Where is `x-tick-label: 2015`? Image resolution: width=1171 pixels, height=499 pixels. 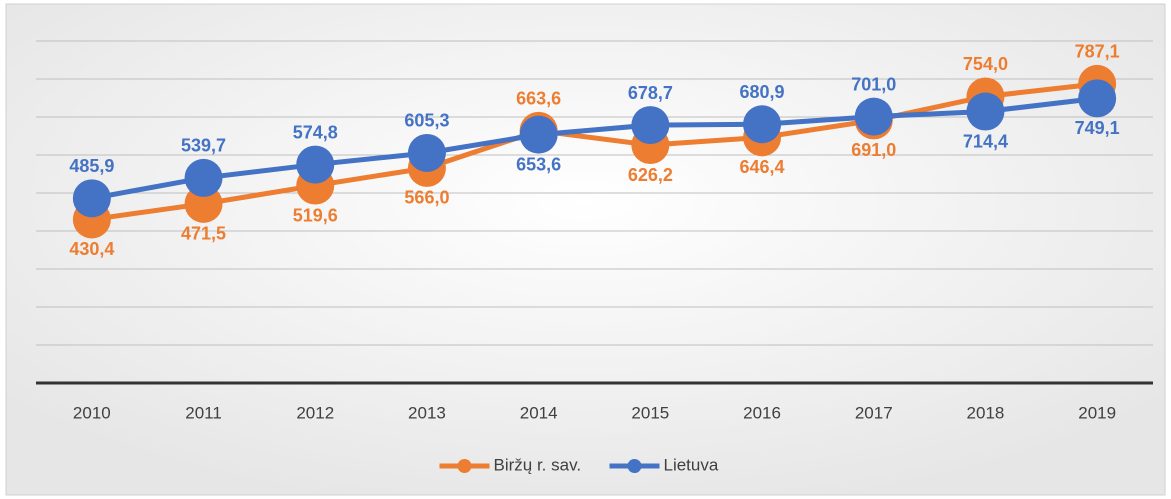 x-tick-label: 2015 is located at coordinates (650, 412).